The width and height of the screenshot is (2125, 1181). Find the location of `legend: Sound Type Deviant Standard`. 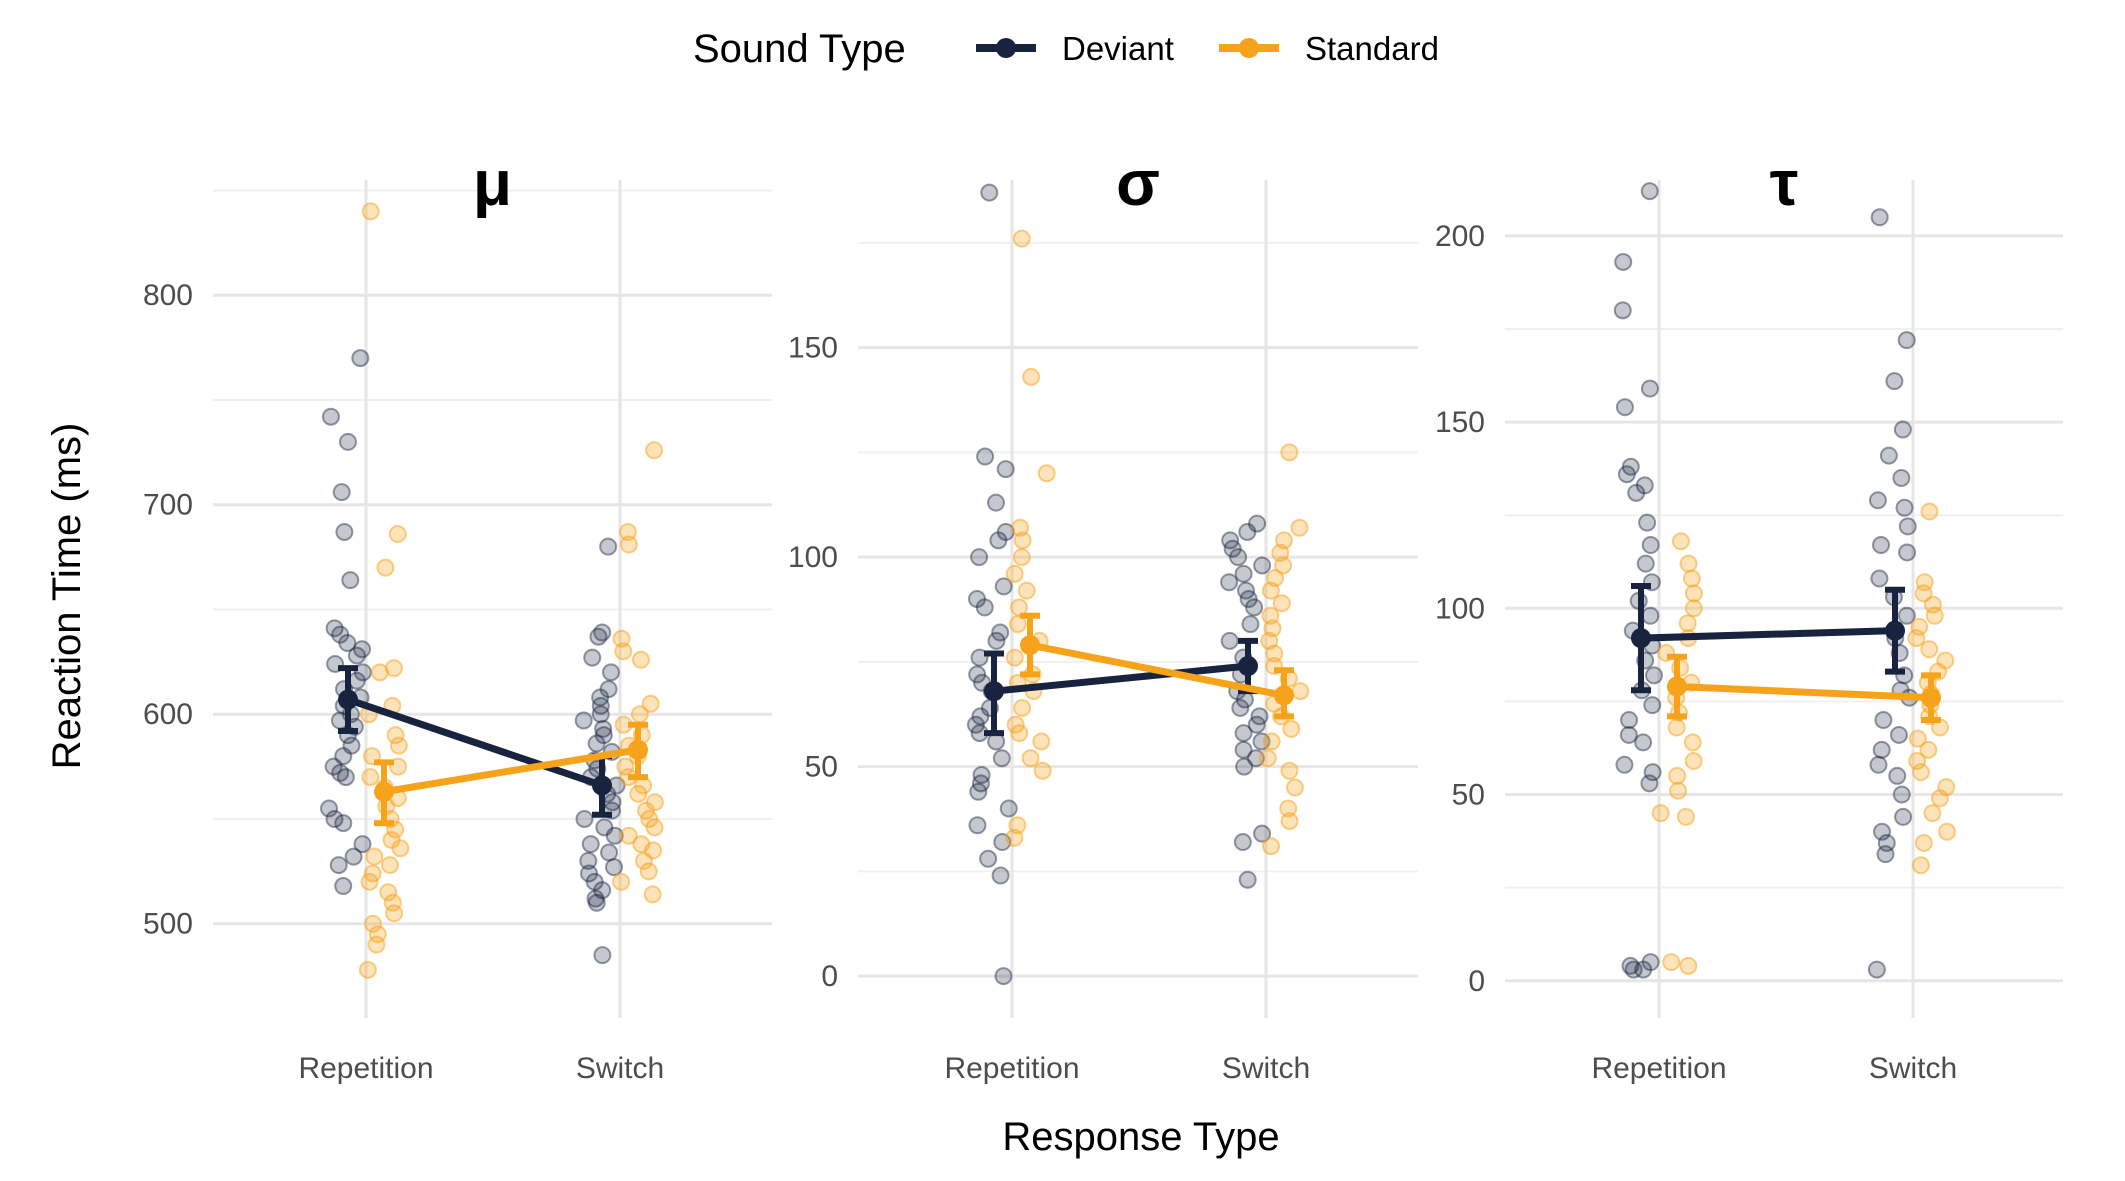

legend: Sound Type Deviant Standard is located at coordinates (1066, 49).